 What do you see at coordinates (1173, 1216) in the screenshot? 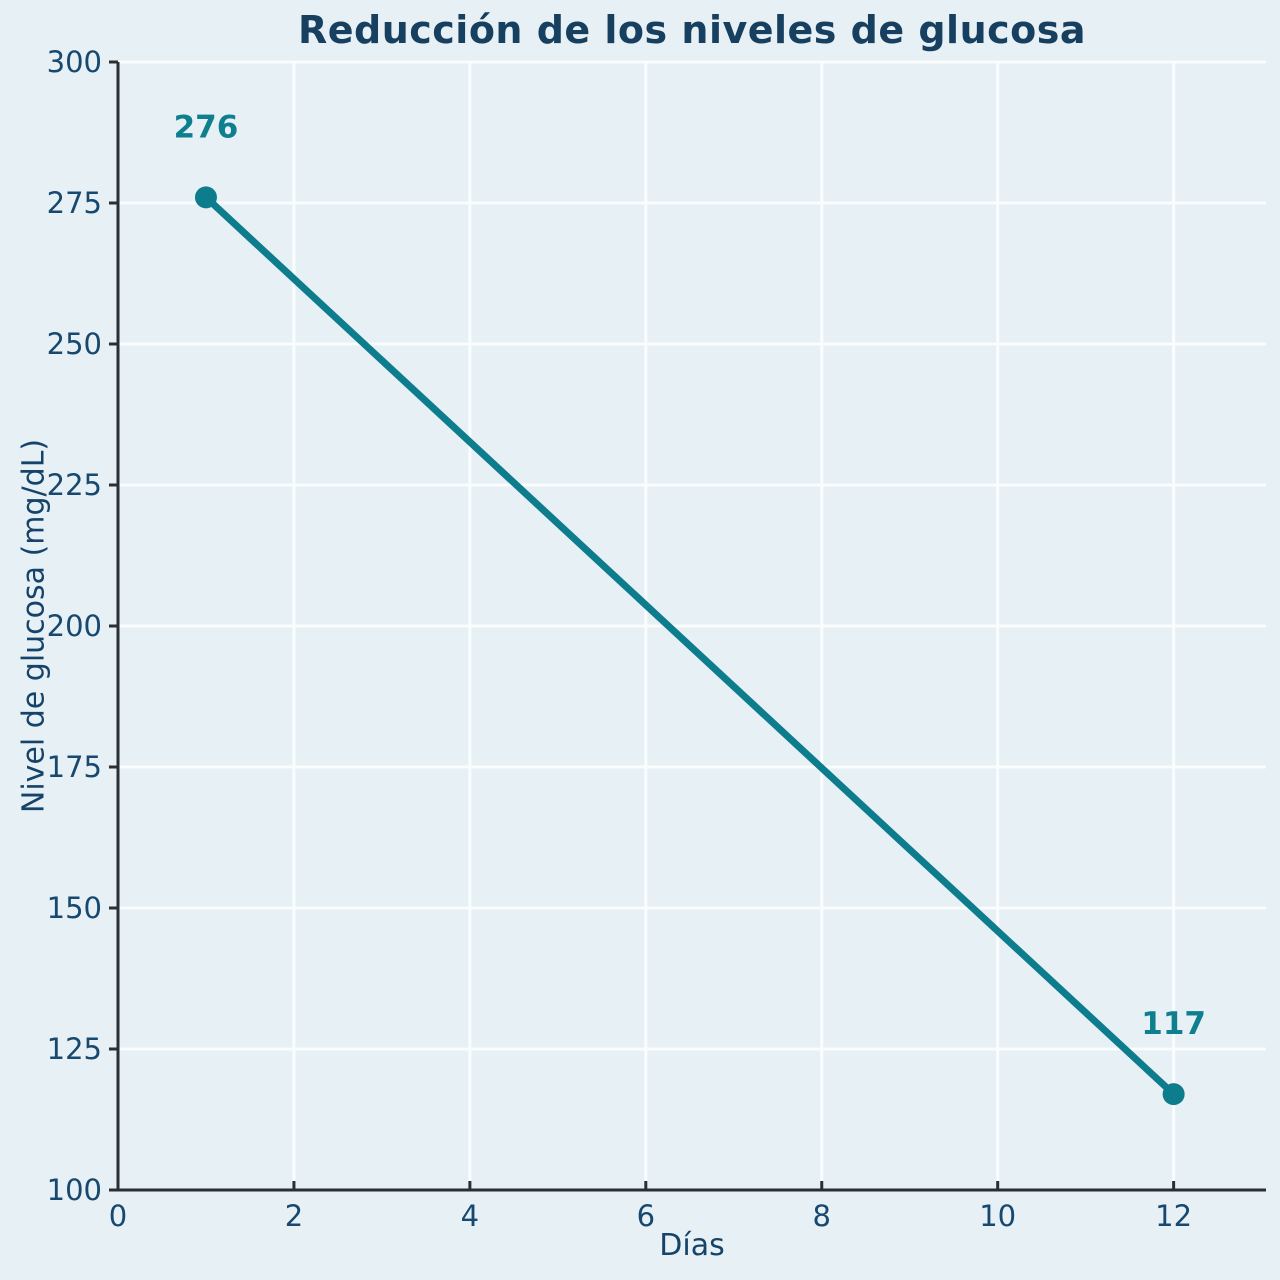
I see `x-tick-label: 12` at bounding box center [1173, 1216].